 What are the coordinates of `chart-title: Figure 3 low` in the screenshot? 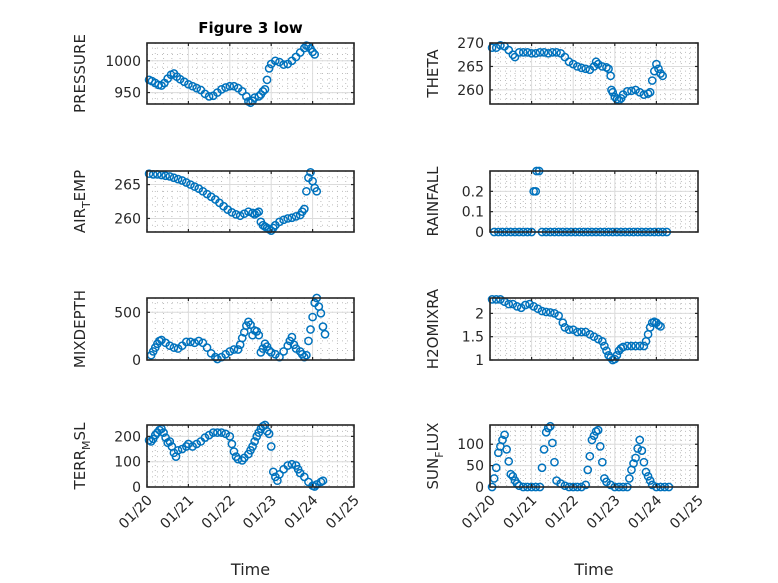 It's located at (250, 28).